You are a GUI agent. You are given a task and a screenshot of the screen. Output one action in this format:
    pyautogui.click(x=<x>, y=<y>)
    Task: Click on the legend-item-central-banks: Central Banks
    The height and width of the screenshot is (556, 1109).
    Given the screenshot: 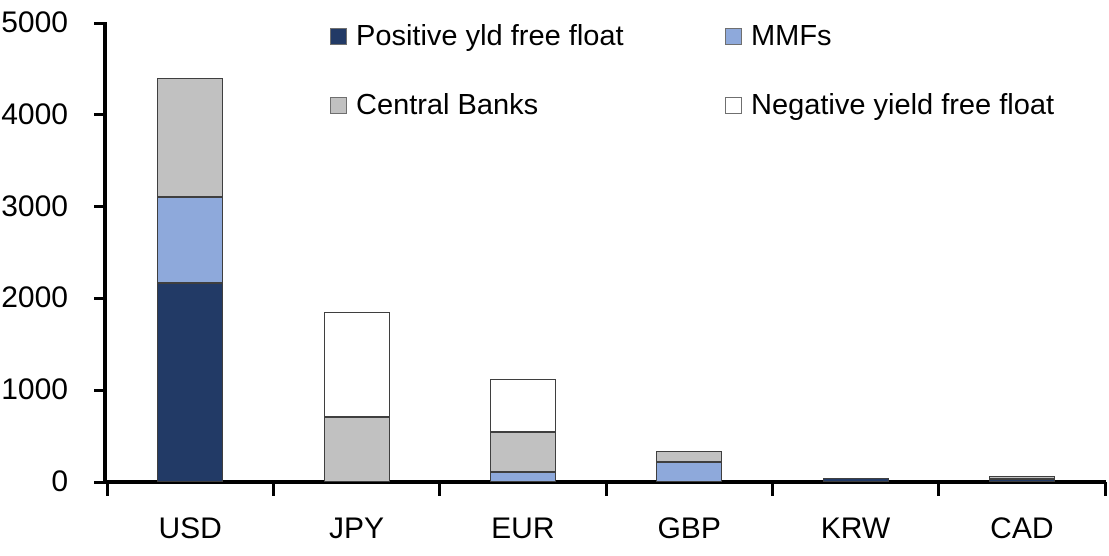 What is the action you would take?
    pyautogui.click(x=434, y=105)
    